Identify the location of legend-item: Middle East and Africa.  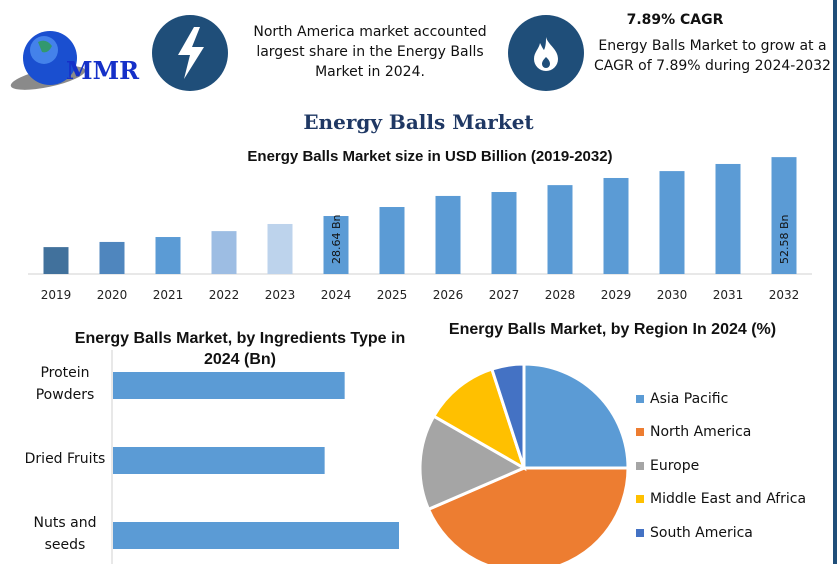
(721, 500).